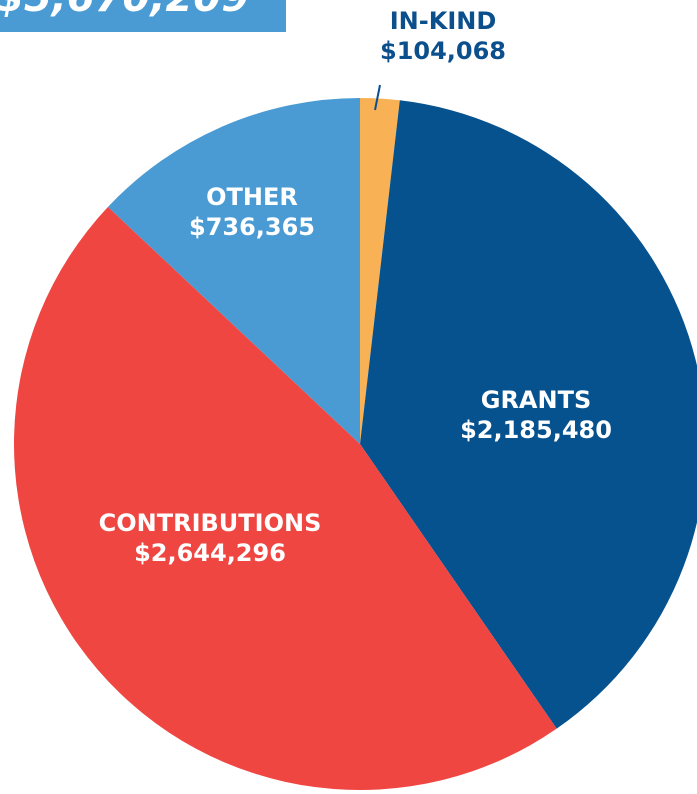 Image resolution: width=697 pixels, height=794 pixels. What do you see at coordinates (252, 212) in the screenshot?
I see `slice-label-other: OTHER $736,365` at bounding box center [252, 212].